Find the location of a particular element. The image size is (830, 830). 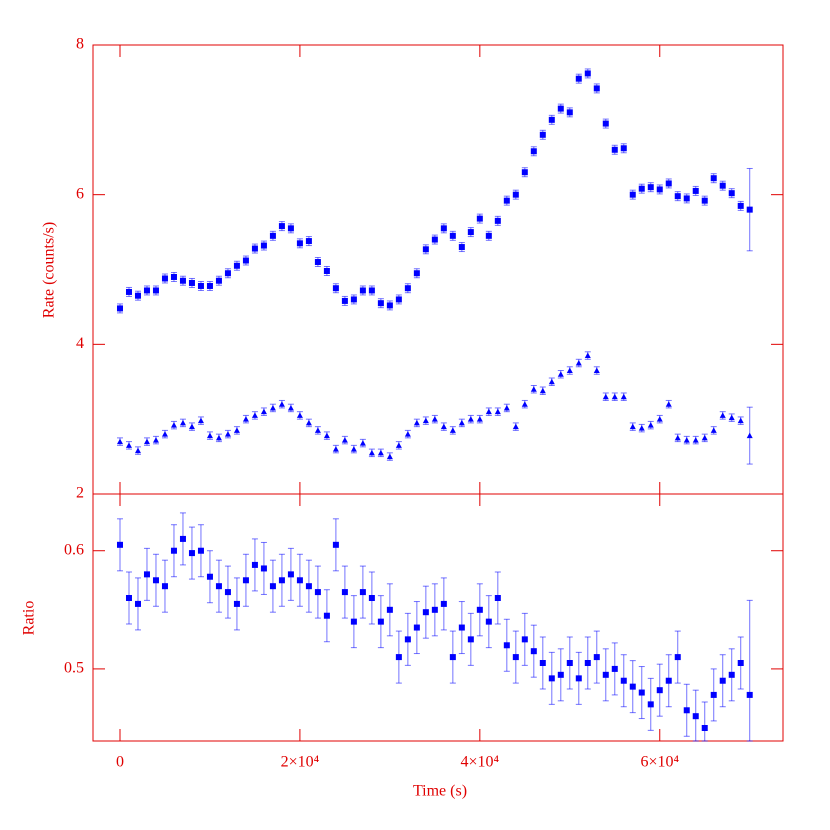

y-tick-label: 4 is located at coordinates (80, 343).